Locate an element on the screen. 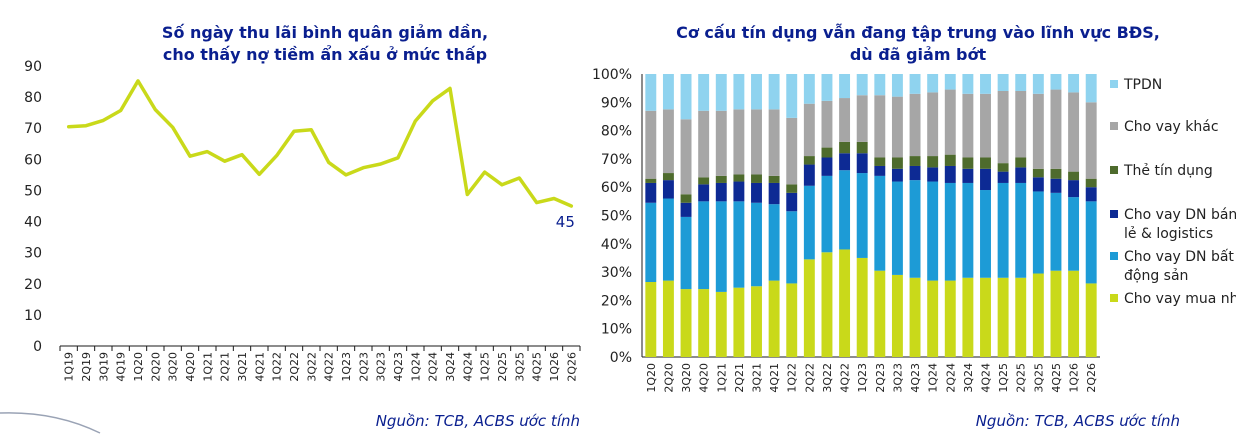 The height and width of the screenshot is (441, 1236). y-tick-label: 70% is located at coordinates (616, 160).